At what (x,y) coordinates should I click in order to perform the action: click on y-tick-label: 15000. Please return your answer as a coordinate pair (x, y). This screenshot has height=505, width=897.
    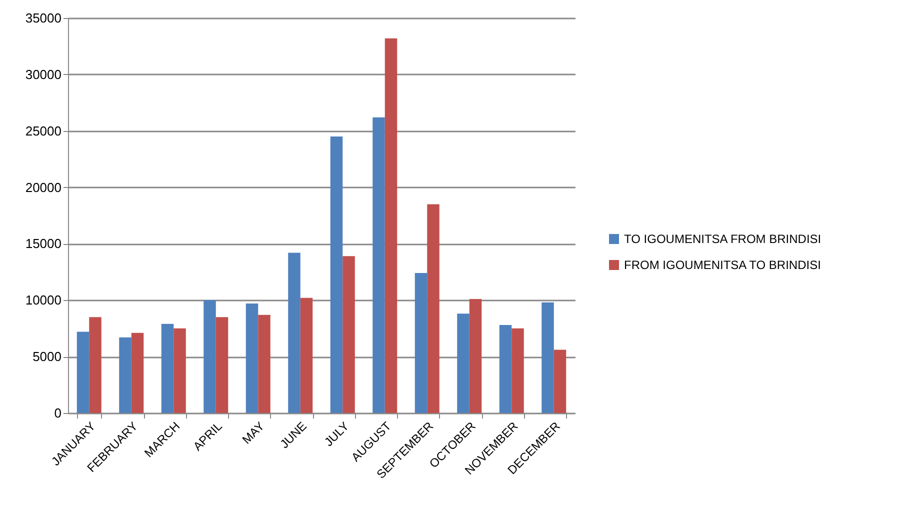
    Looking at the image, I should click on (43, 244).